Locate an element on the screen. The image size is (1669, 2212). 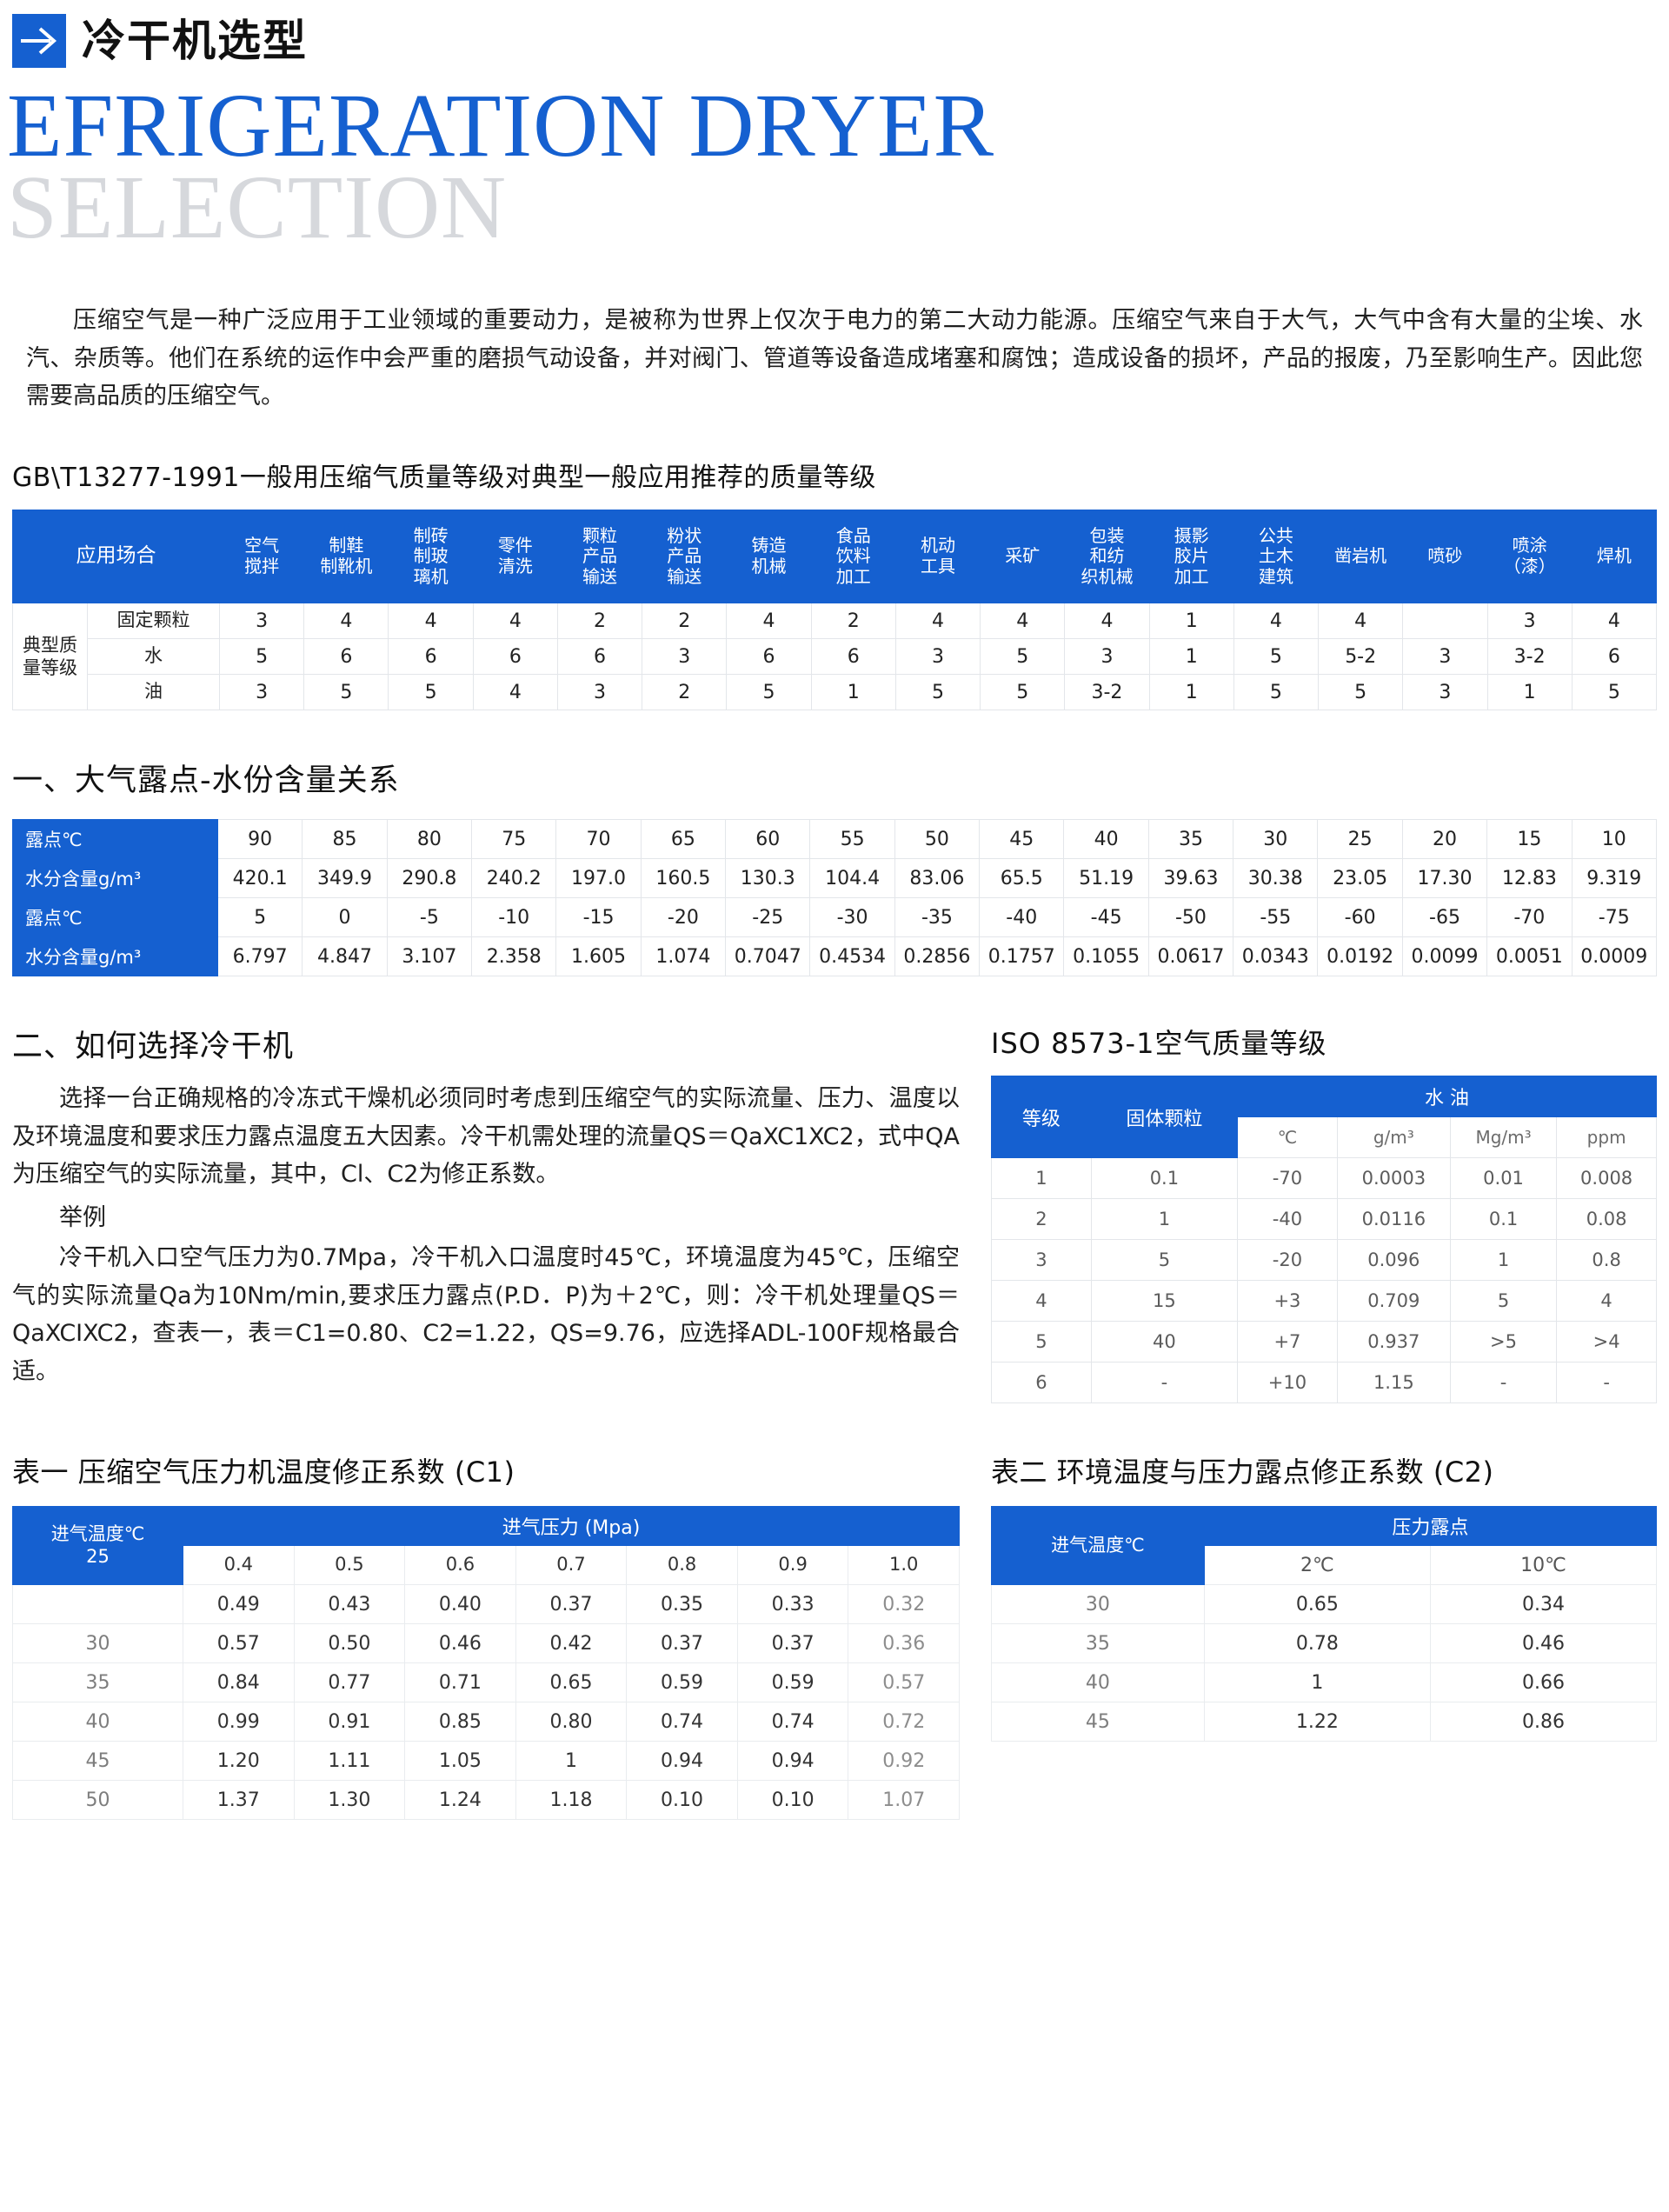
dew-cell: 420.1 is located at coordinates (259, 878).